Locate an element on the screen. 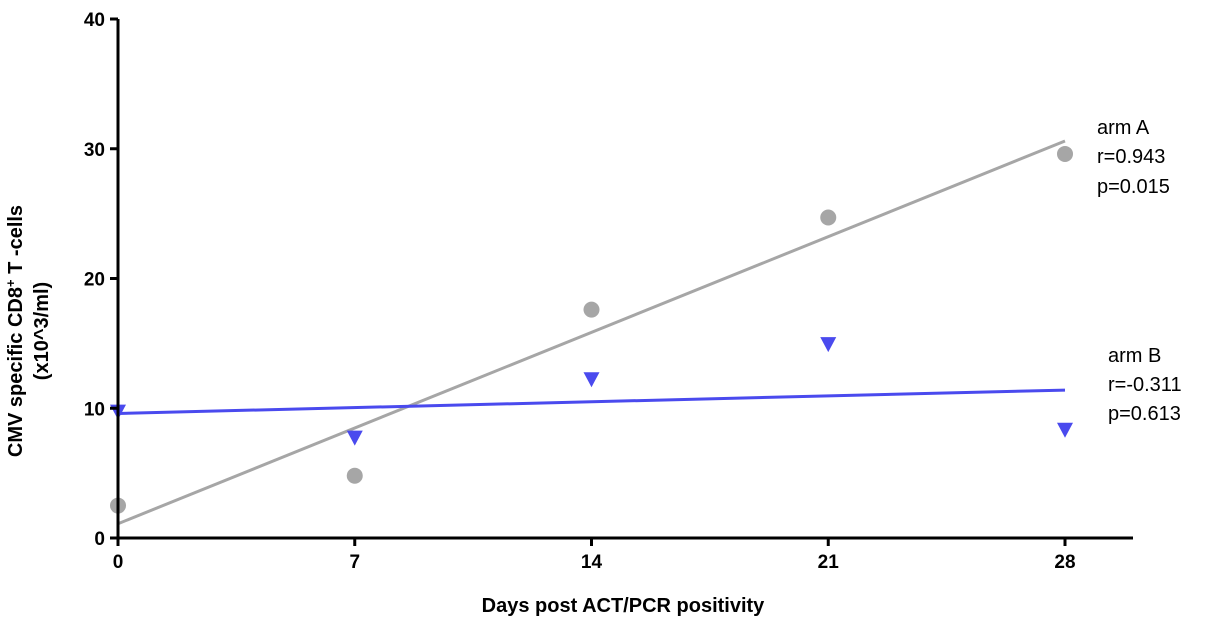  y-tick-label: 0 is located at coordinates (99, 539).